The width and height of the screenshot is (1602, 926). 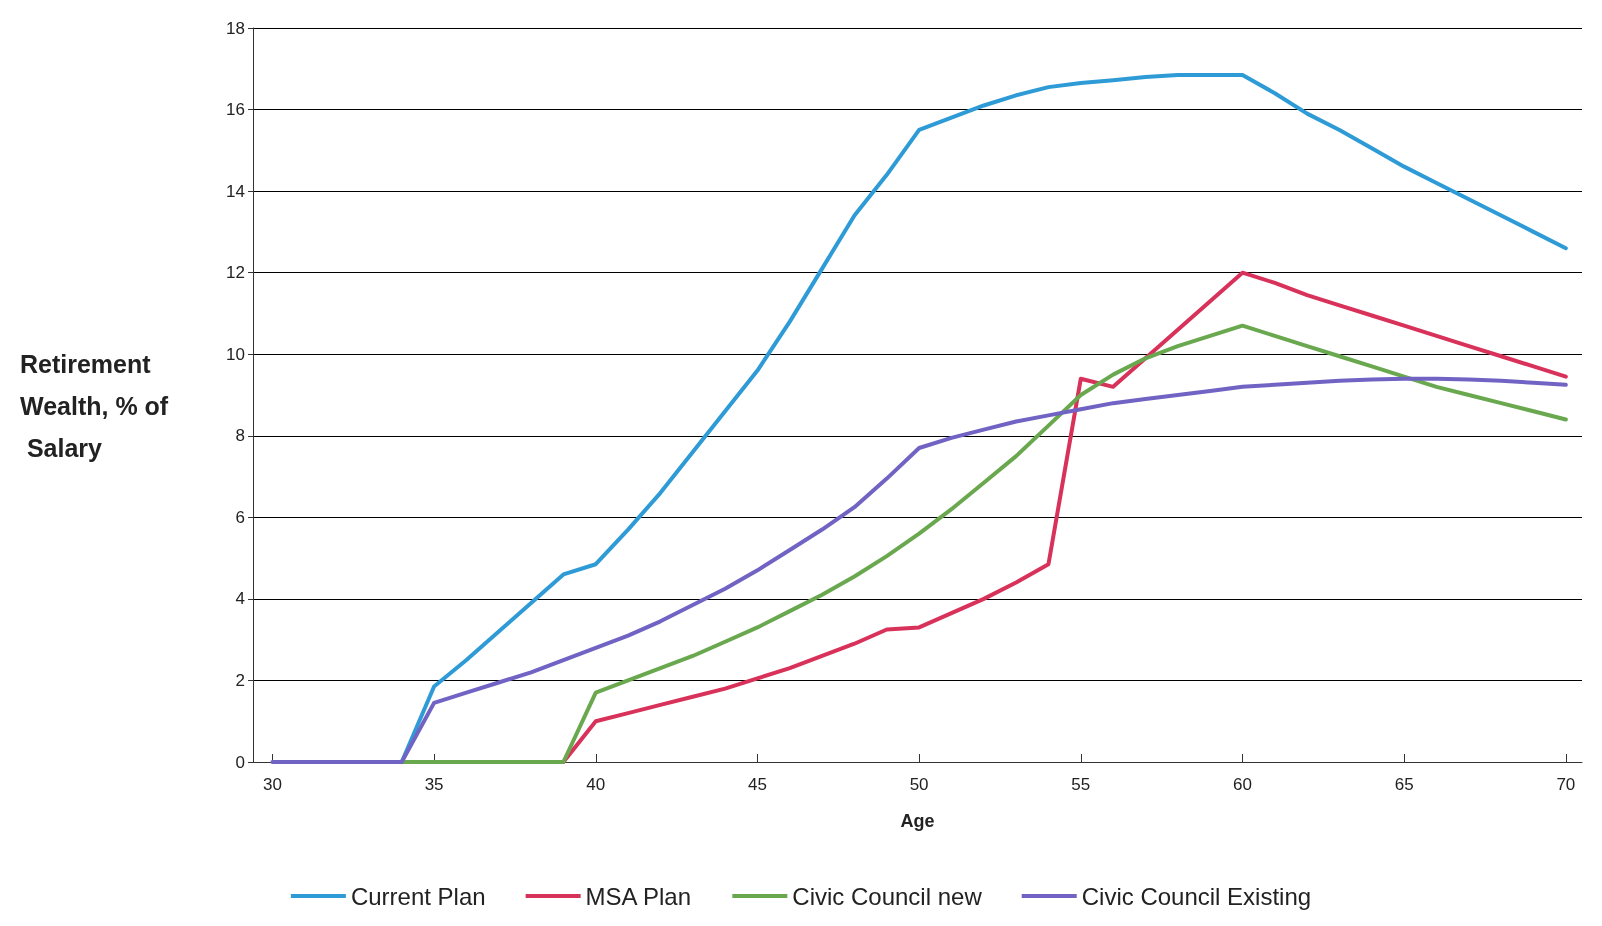 I want to click on x-tick-label: 35, so click(x=434, y=784).